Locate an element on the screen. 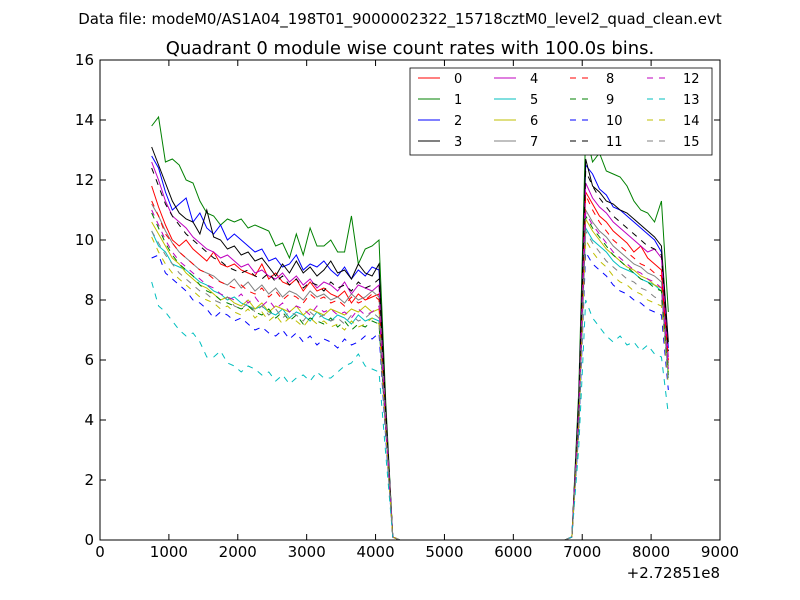 Image resolution: width=800 pixels, height=600 pixels. y-tick-label: 0 is located at coordinates (89, 540).